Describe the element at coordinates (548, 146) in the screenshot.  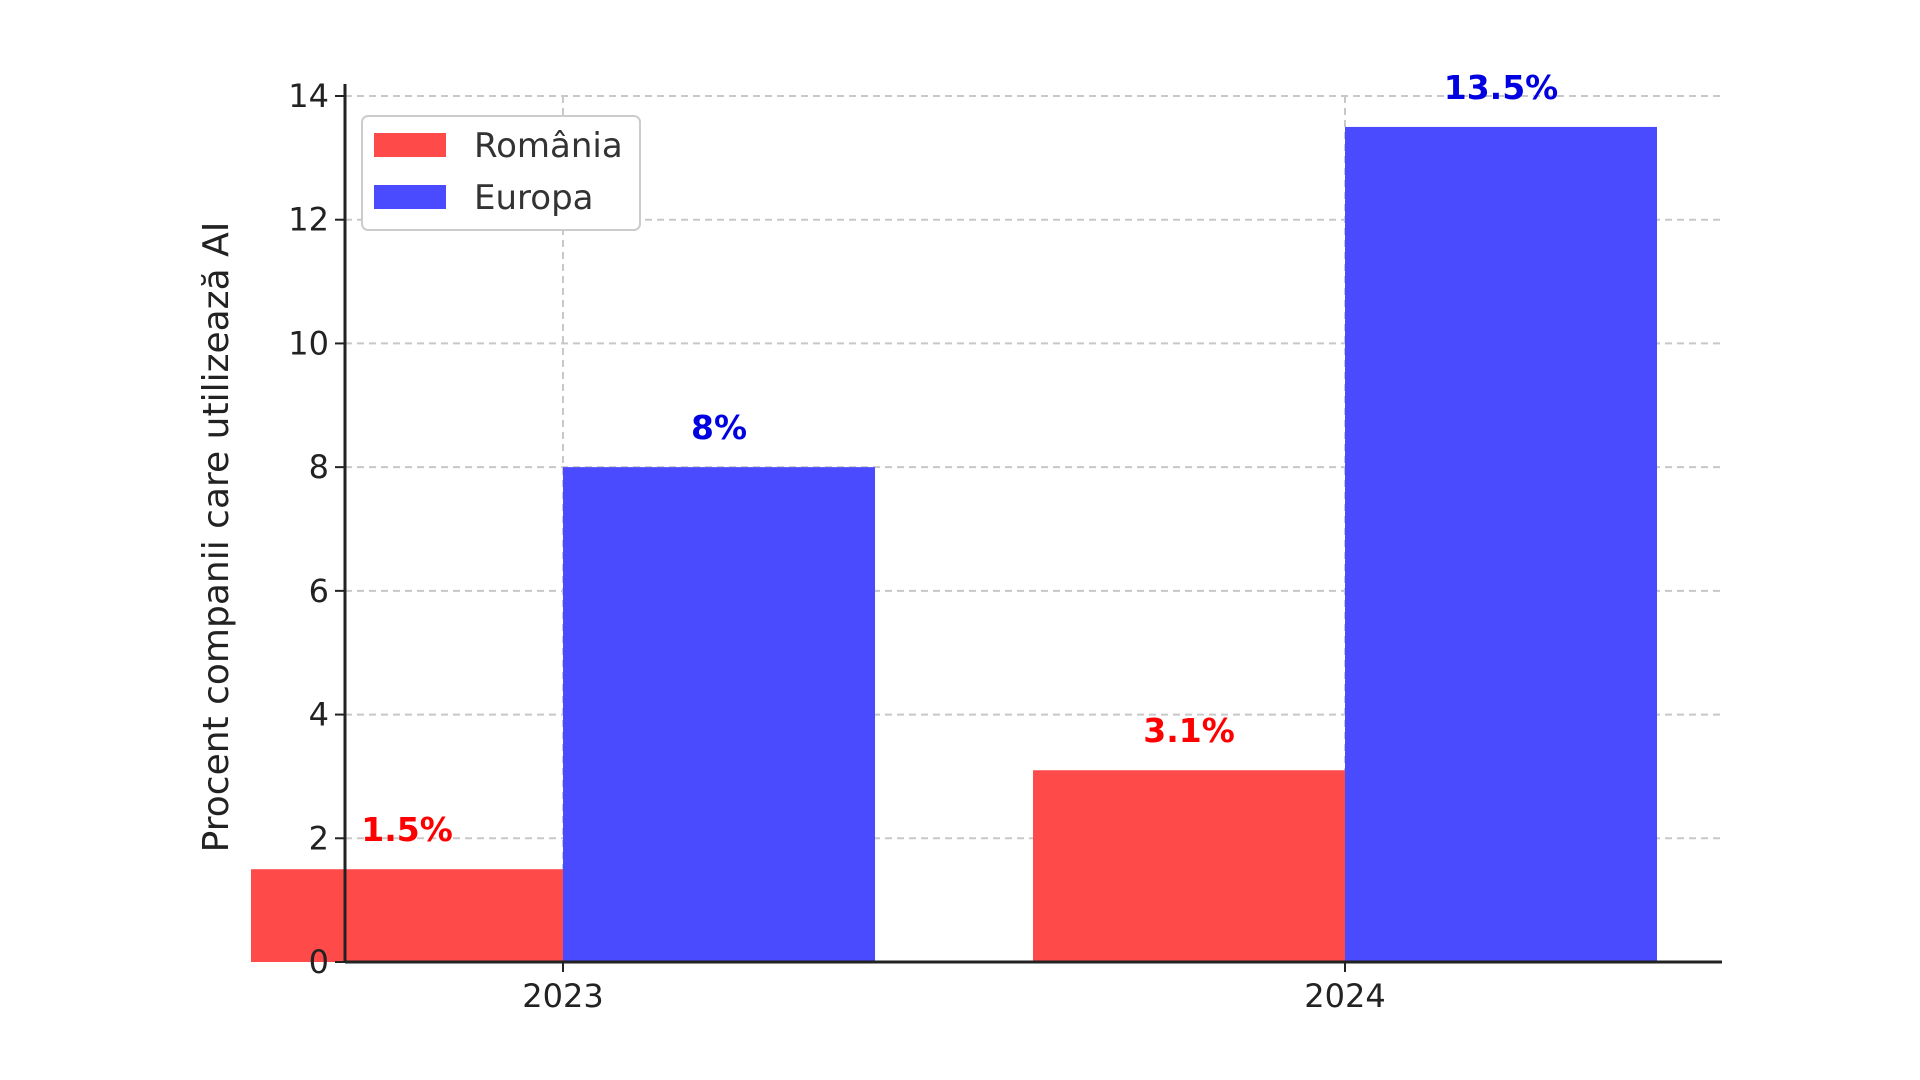
I see `legend-entry: România` at that location.